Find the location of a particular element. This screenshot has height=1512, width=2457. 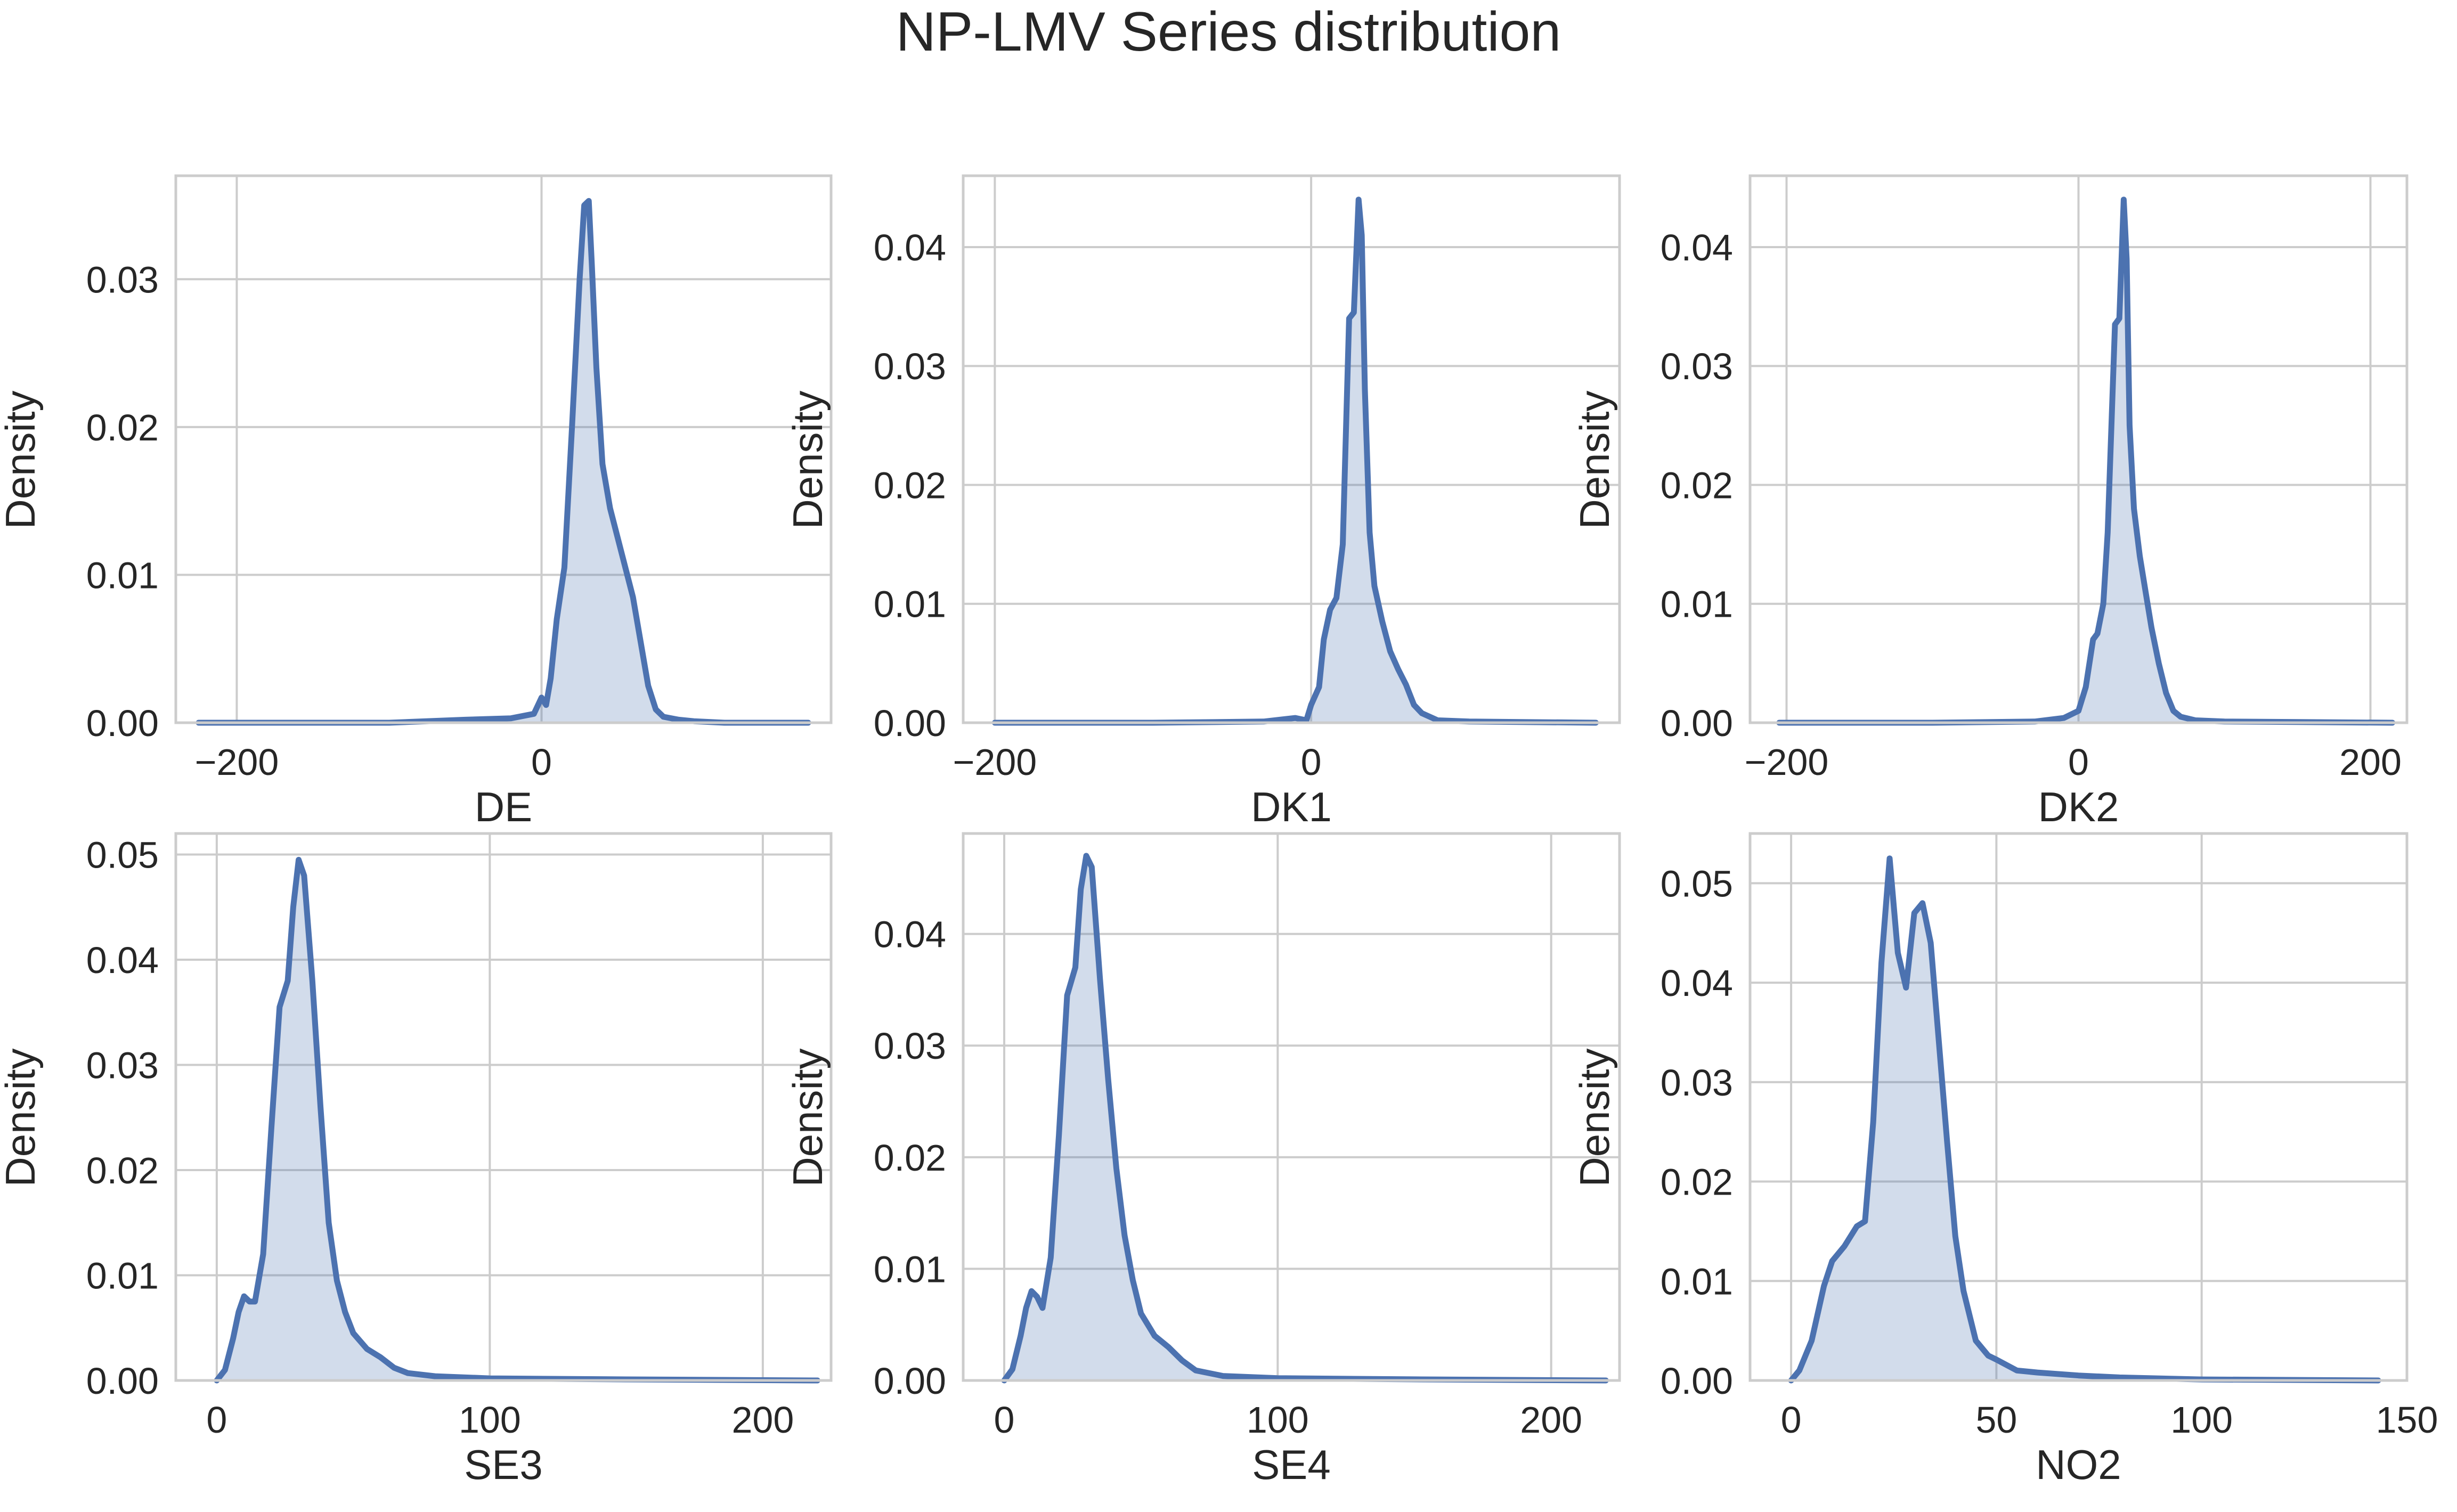

figure-title: NP-LMV Series distribution is located at coordinates (1228, 32).